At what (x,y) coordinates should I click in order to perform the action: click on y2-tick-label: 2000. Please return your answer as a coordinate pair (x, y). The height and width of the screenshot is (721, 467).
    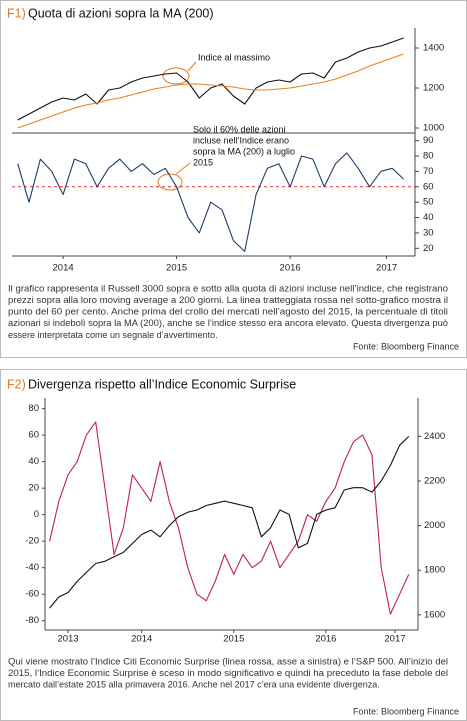
    Looking at the image, I should click on (434, 525).